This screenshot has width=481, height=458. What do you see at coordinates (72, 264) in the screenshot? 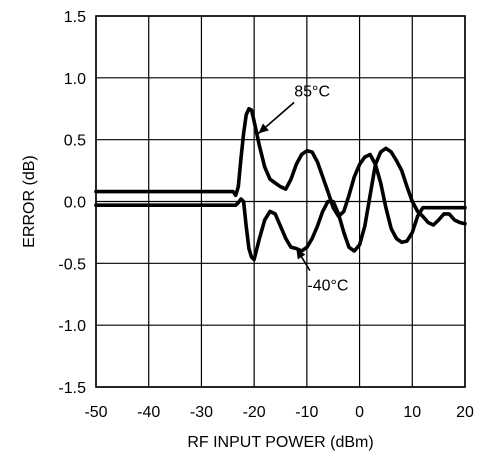
I see `y-tick-label: -0.5` at bounding box center [72, 264].